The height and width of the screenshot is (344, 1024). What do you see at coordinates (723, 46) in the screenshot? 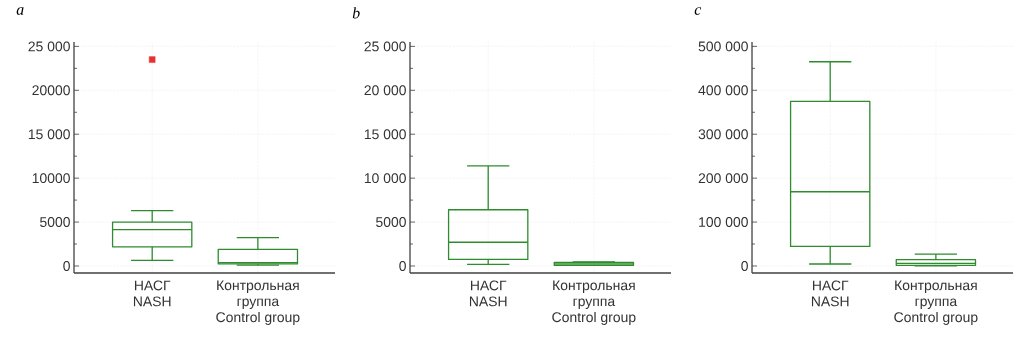
I see `y-tick-label: 500 000` at bounding box center [723, 46].